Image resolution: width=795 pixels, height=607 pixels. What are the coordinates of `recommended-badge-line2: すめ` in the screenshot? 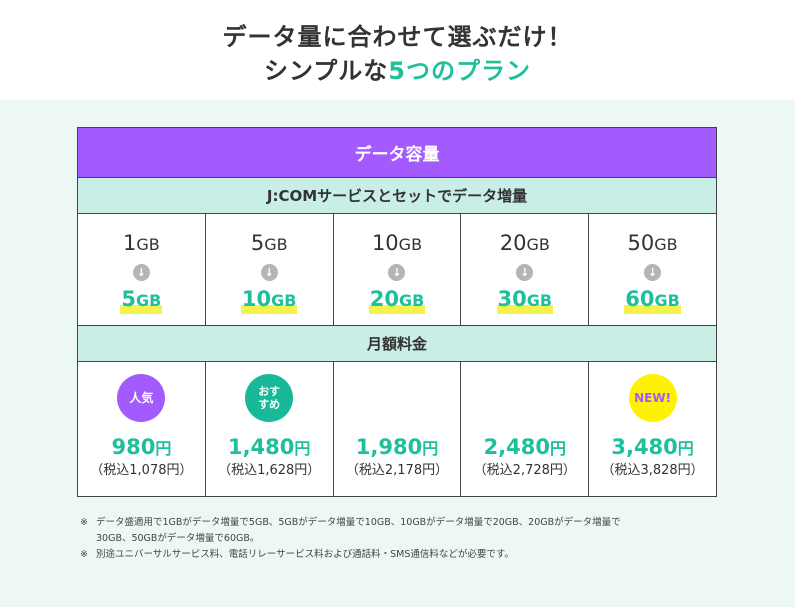 It's located at (269, 404).